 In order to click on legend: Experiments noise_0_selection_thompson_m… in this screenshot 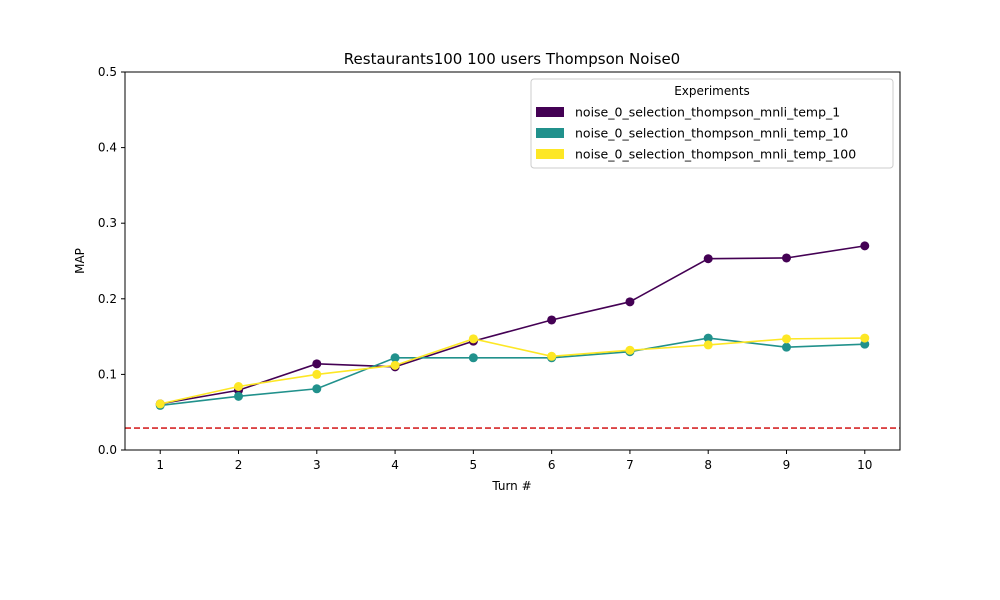, I will do `click(712, 123)`.